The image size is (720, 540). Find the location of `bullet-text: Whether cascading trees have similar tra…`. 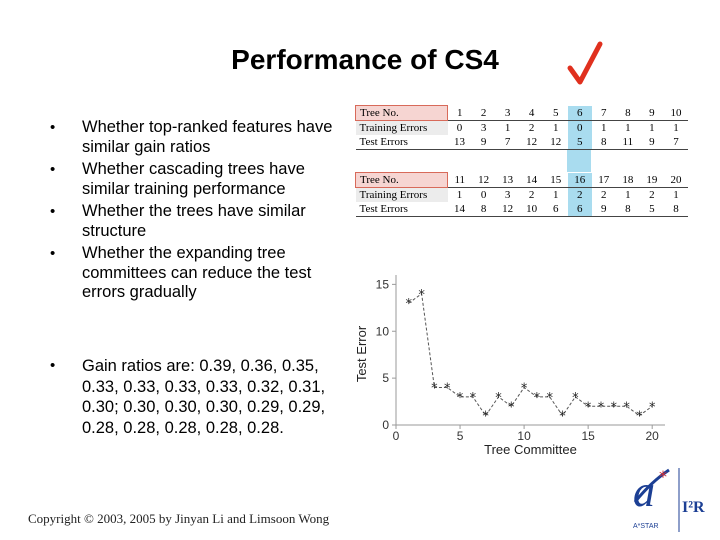

bullet-text: Whether cascading trees have similar tra… is located at coordinates (193, 179).